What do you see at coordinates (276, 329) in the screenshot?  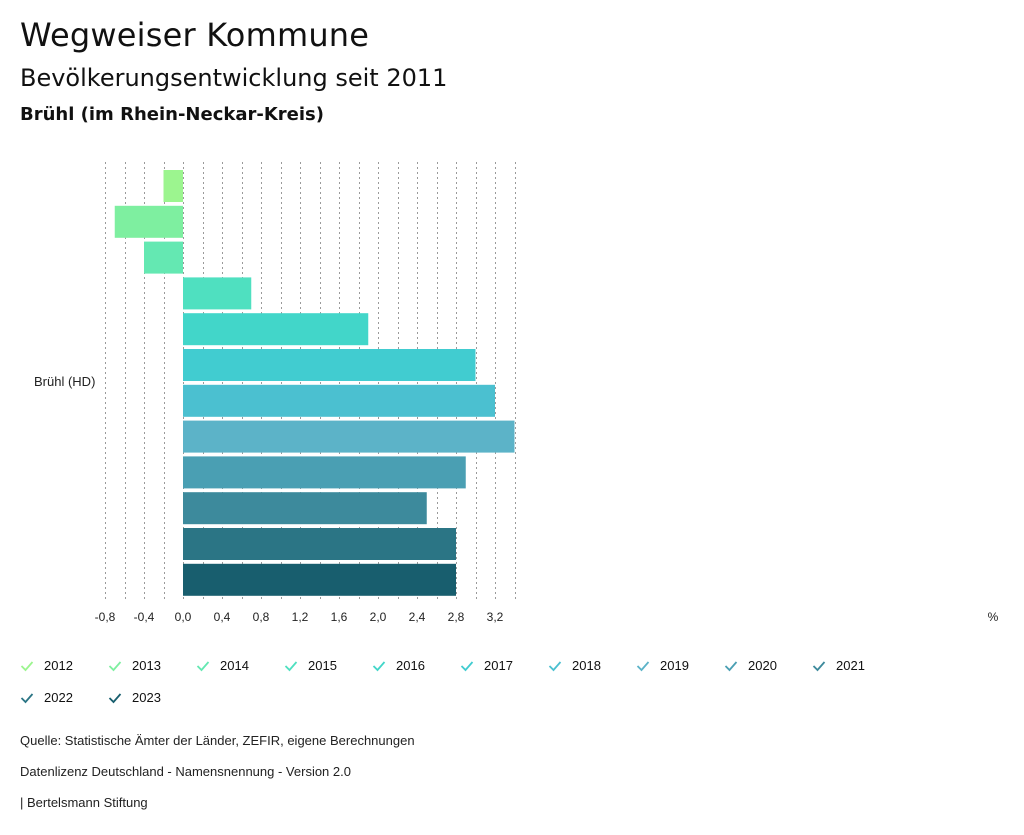 I see `bar-2016` at bounding box center [276, 329].